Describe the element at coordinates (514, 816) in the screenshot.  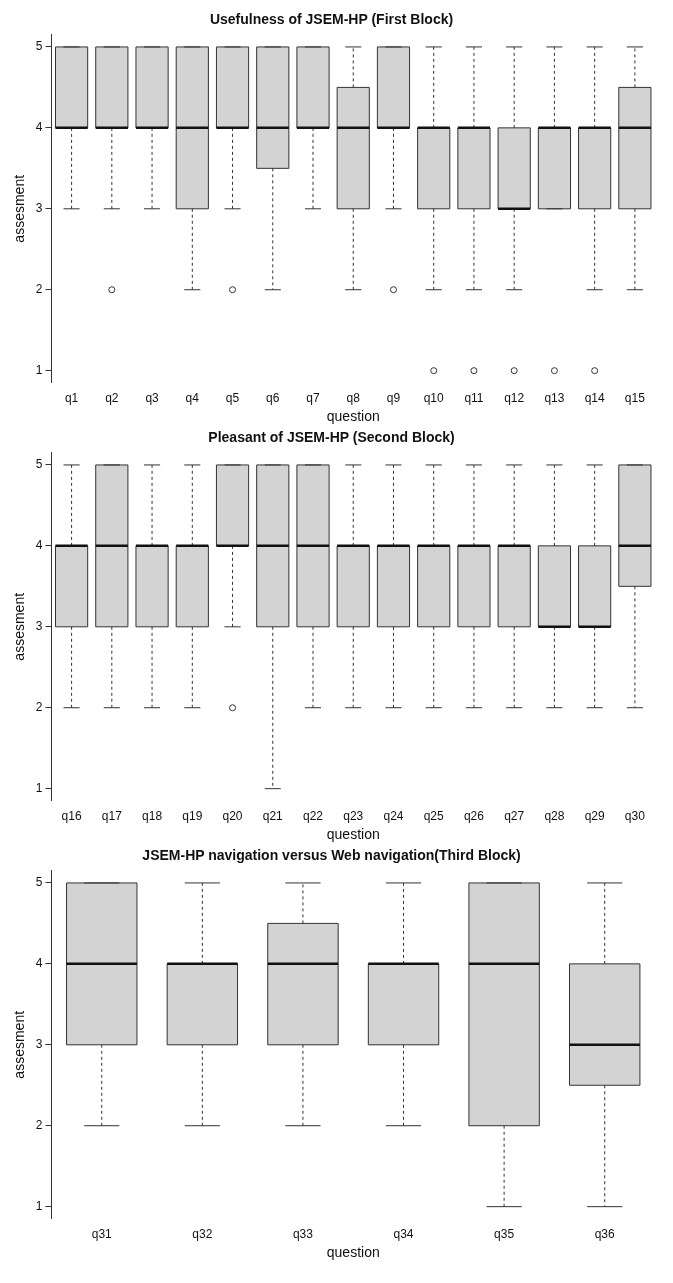
I see `x-tick-label: q27` at that location.